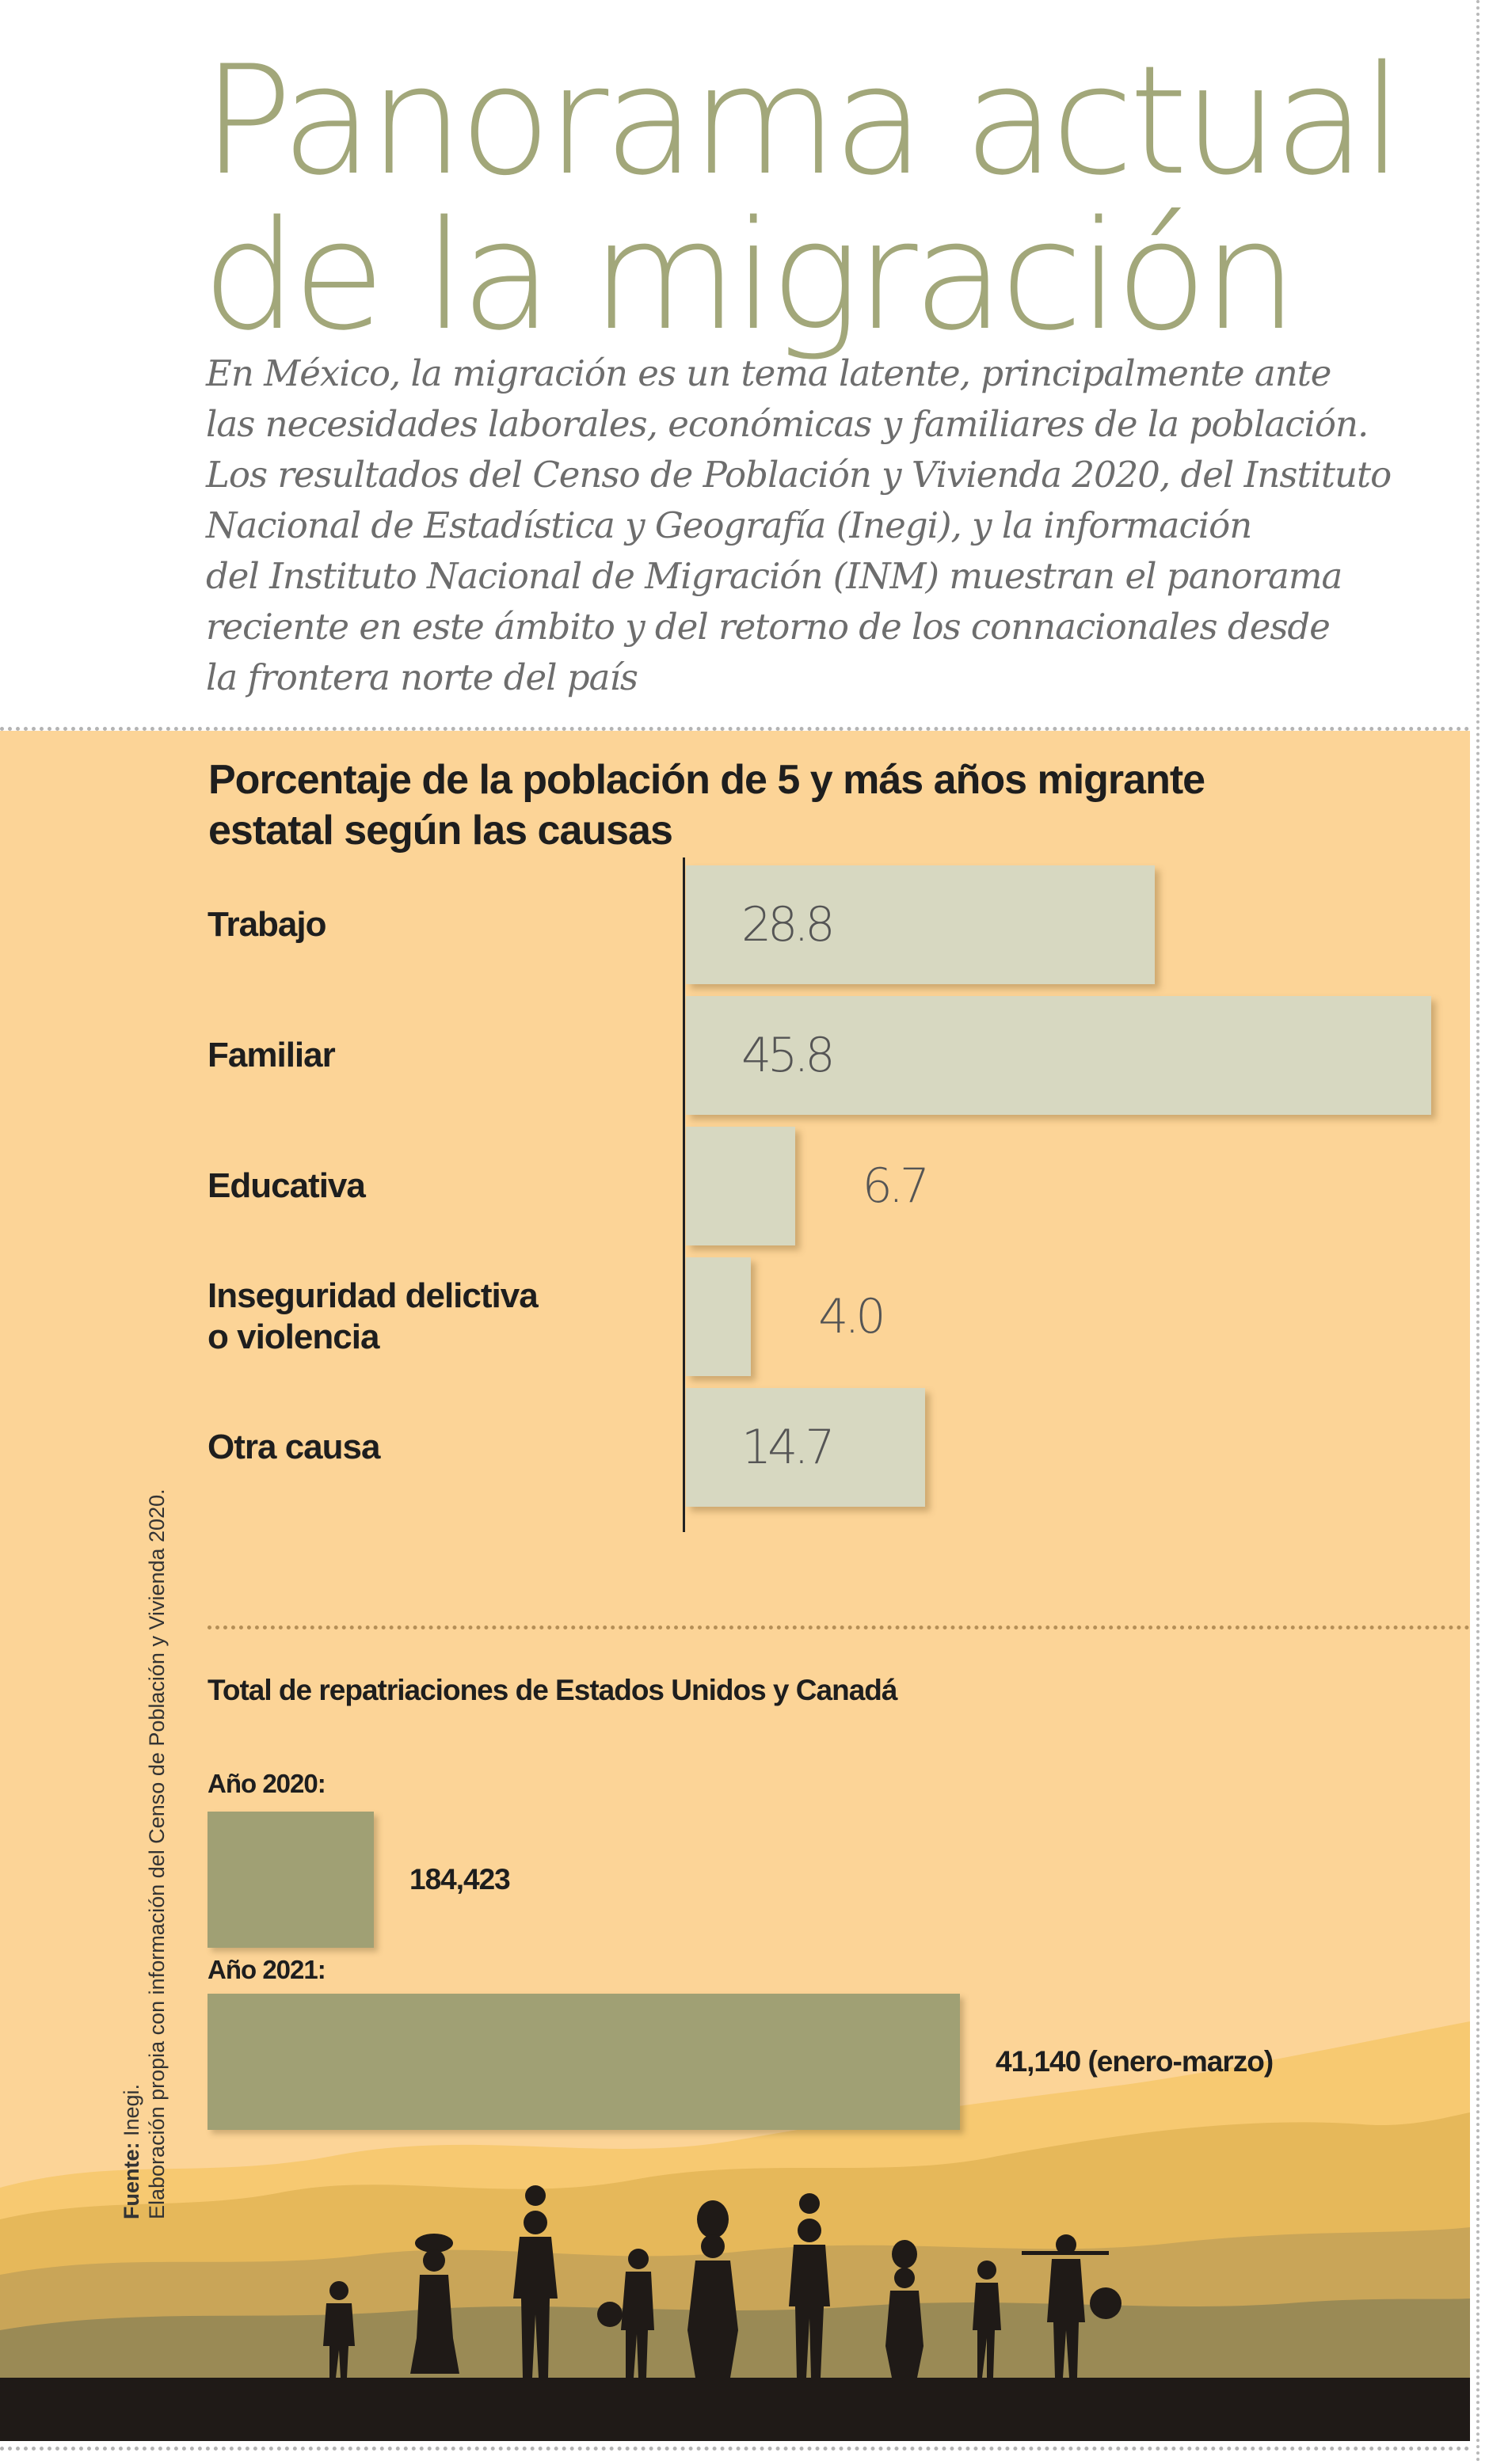 The image size is (1489, 2464). I want to click on category-label: Inseguridad delictiva o violencia, so click(373, 1316).